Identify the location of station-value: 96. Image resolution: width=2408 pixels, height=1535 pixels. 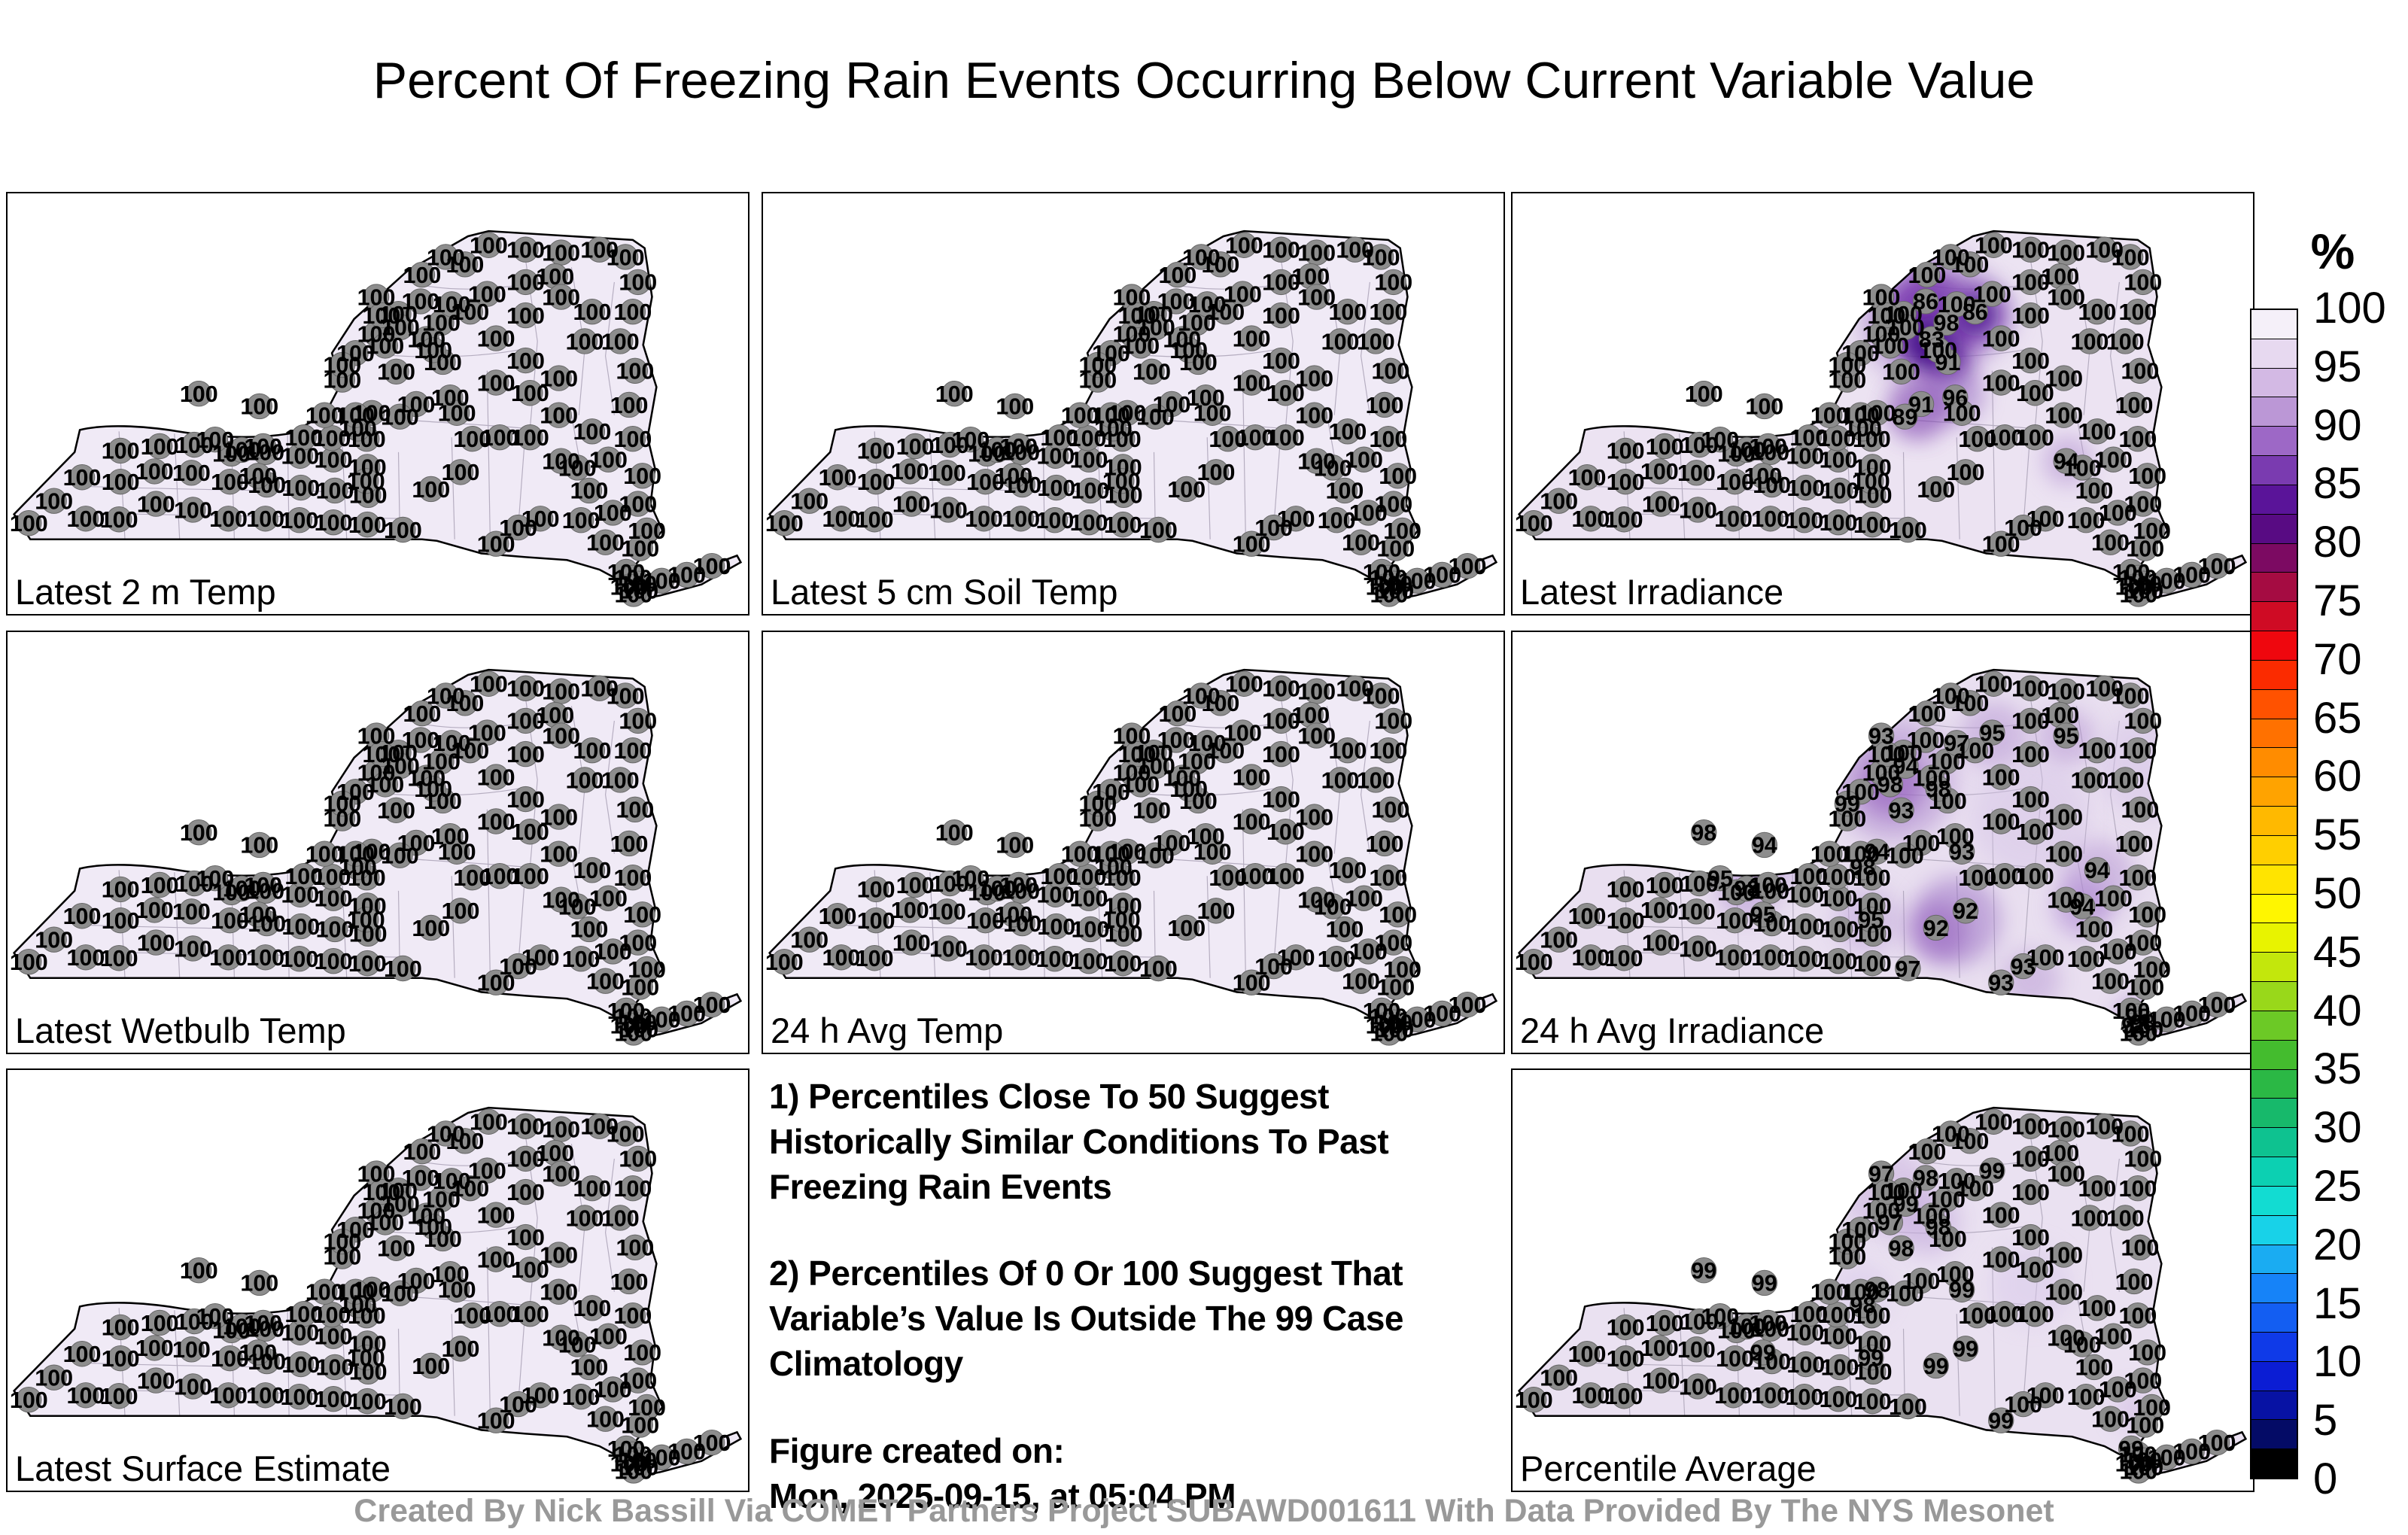
(1955, 398).